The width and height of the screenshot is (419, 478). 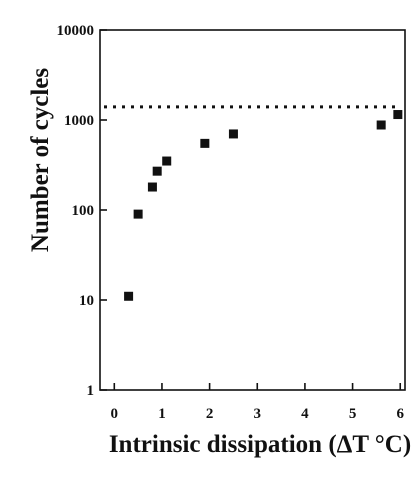 What do you see at coordinates (353, 414) in the screenshot?
I see `x-tick-label: 5` at bounding box center [353, 414].